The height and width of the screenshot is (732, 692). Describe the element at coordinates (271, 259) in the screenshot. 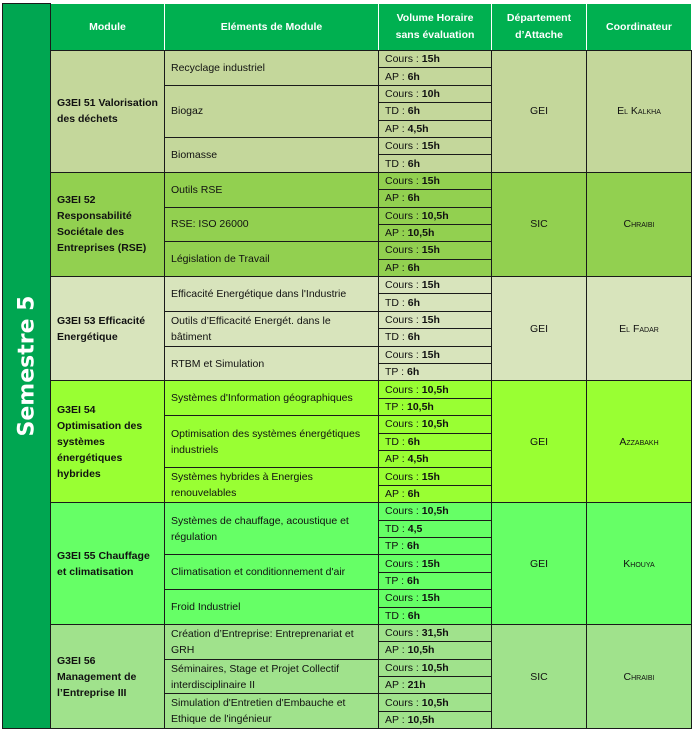

I see `module-element: Législation de Travail` at that location.